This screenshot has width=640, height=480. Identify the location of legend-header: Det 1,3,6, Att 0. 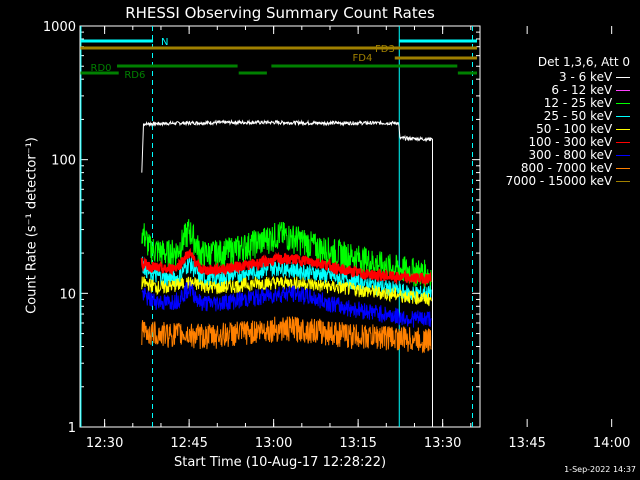
(583, 62).